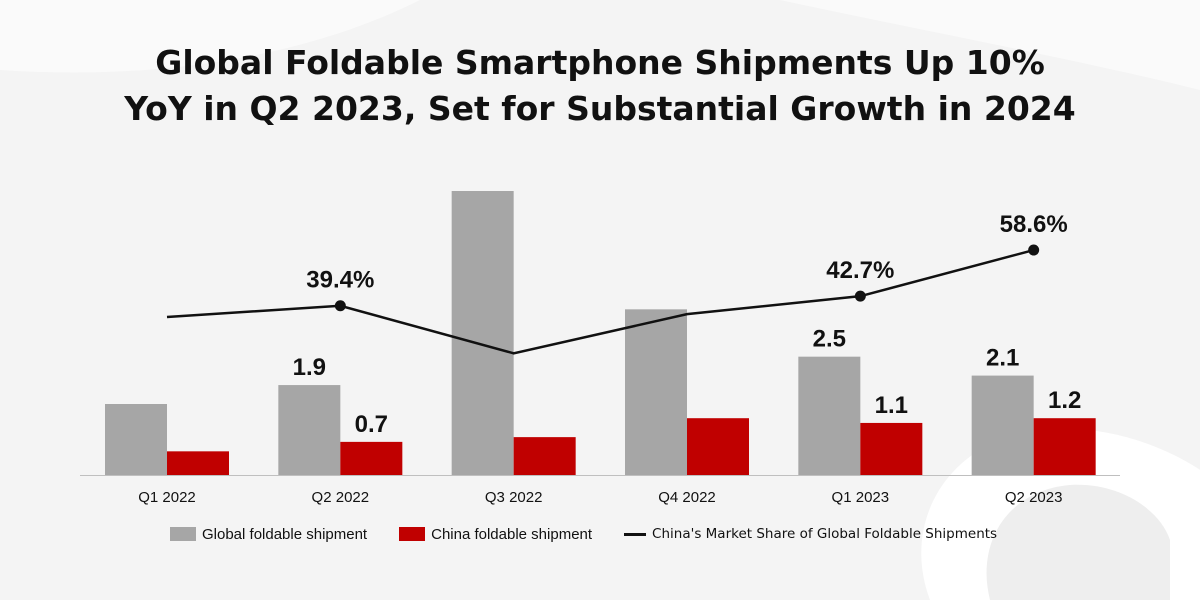 This screenshot has width=1200, height=600. I want to click on x-tick-label-2: Q3 2022, so click(514, 497).